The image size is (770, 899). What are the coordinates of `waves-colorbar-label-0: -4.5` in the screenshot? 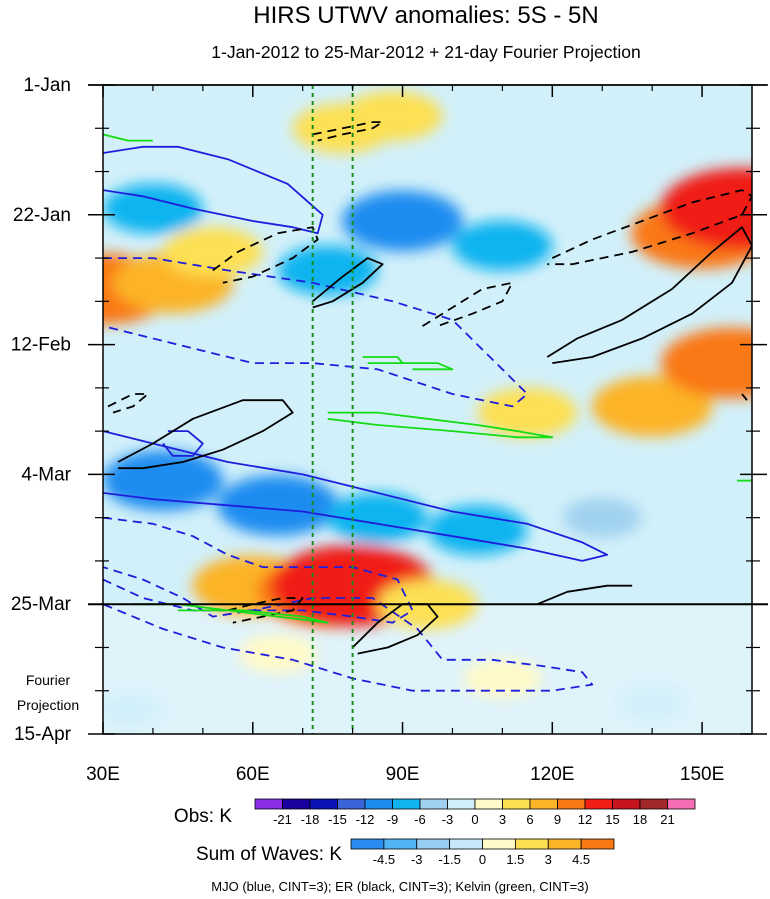 It's located at (384, 859).